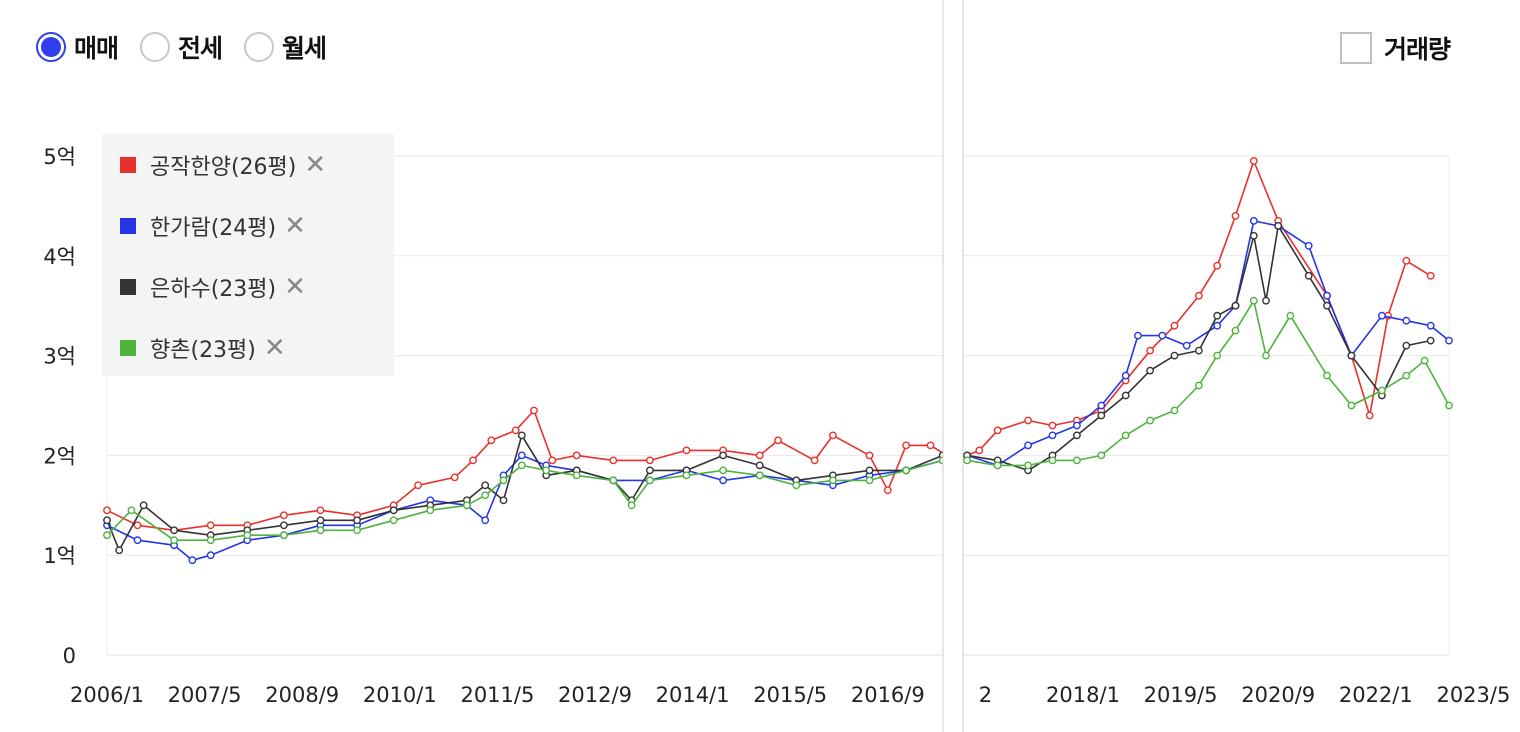  I want to click on radio-jeonse-label: 전세, so click(200, 48).